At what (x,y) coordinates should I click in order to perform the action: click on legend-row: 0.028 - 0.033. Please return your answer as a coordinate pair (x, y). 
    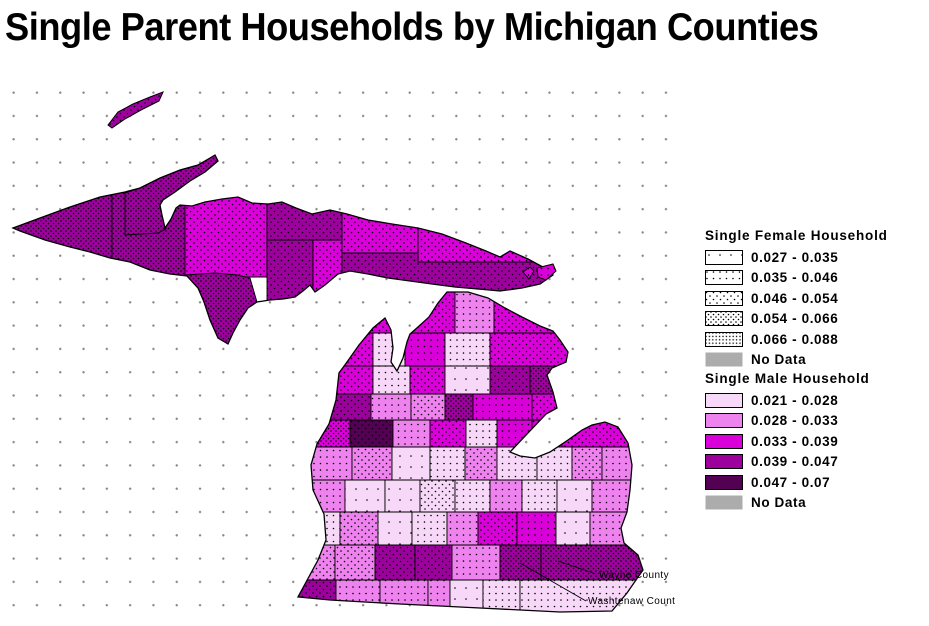
    Looking at the image, I should click on (816, 421).